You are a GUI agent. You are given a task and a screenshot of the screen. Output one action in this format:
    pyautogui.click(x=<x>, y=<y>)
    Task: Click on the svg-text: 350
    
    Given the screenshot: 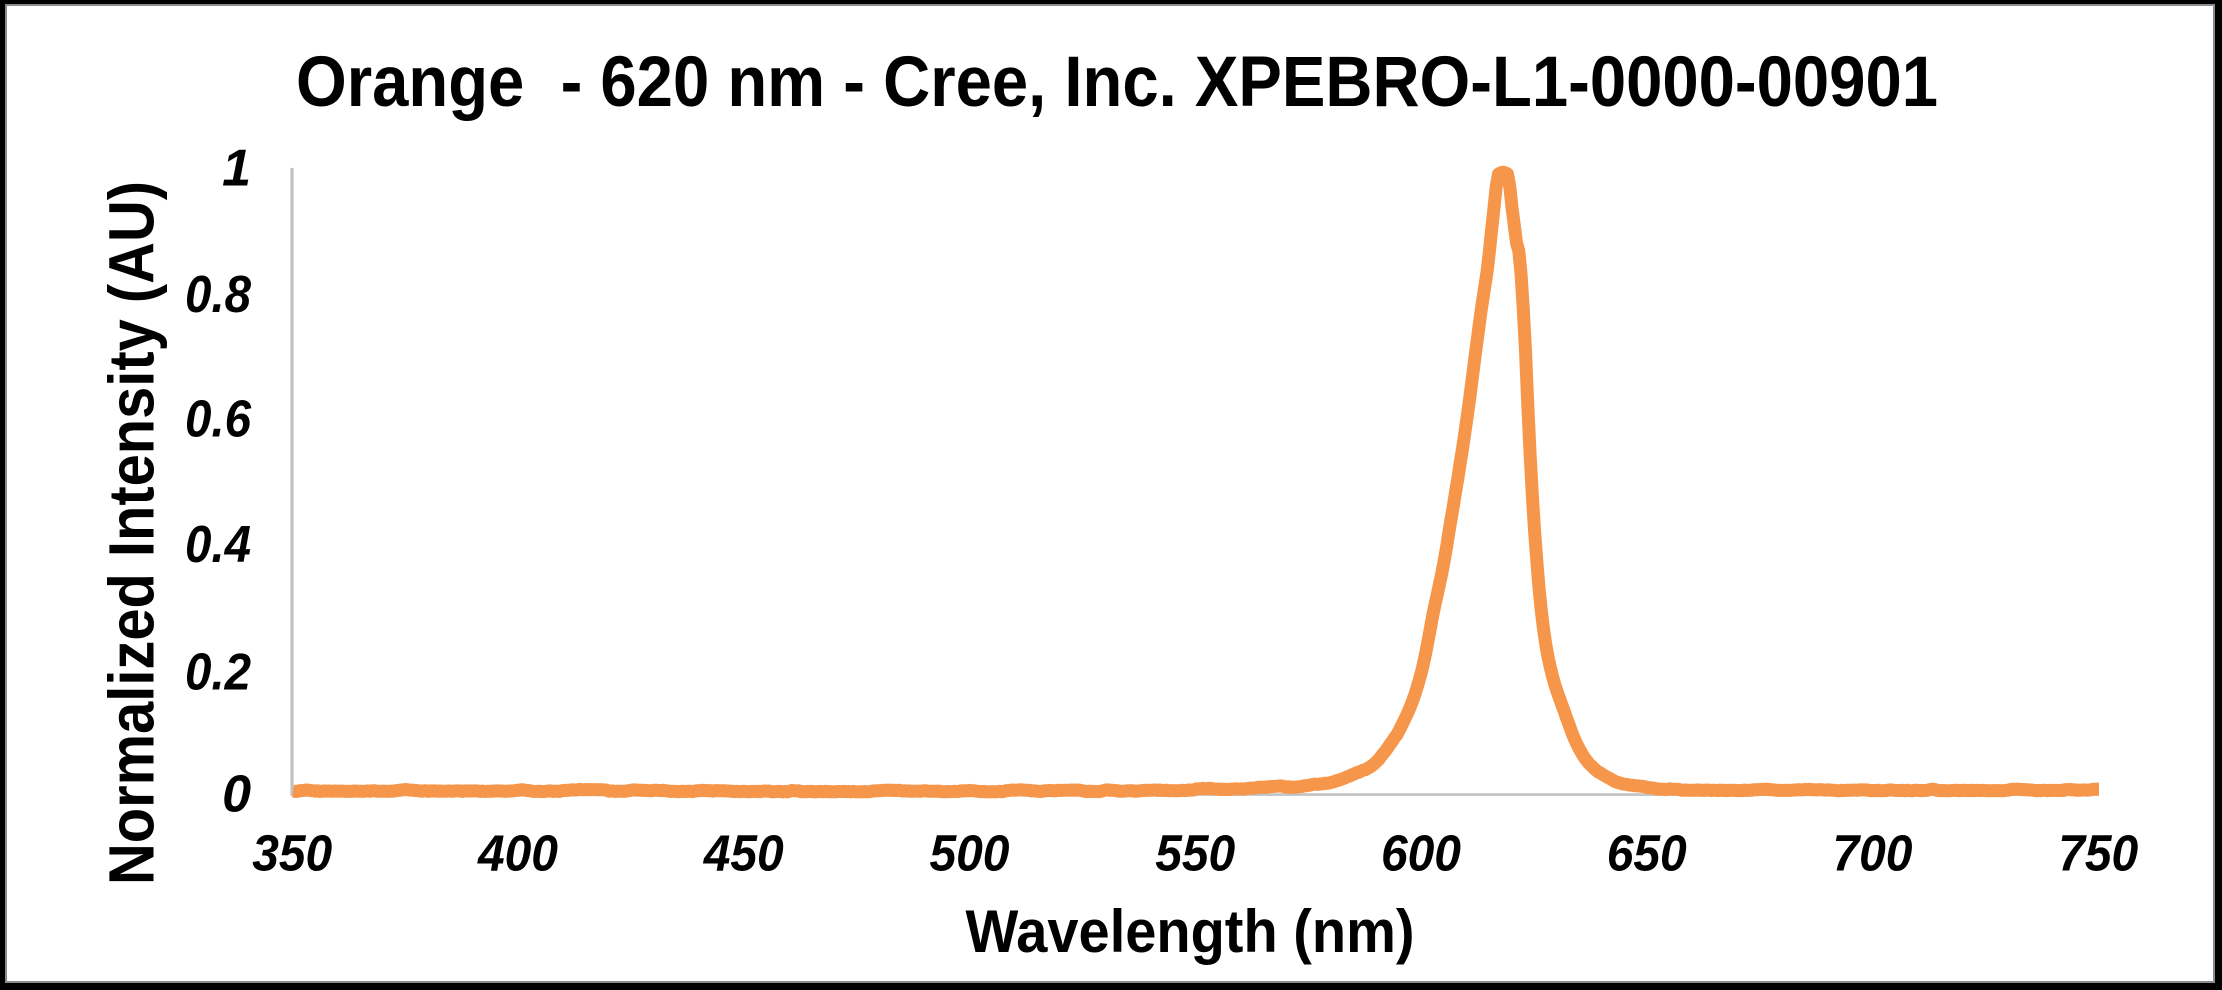 What is the action you would take?
    pyautogui.click(x=292, y=853)
    